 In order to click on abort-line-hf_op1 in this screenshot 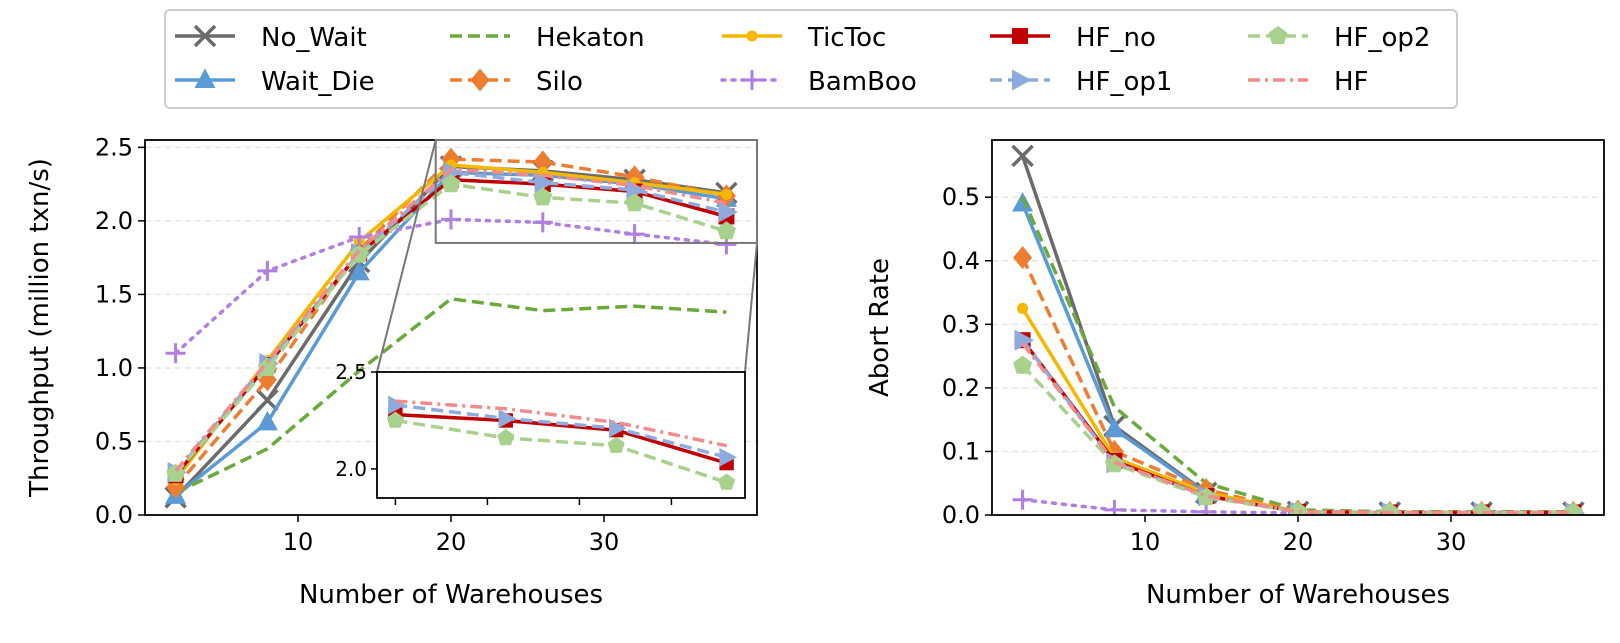, I will do `click(1297, 427)`.